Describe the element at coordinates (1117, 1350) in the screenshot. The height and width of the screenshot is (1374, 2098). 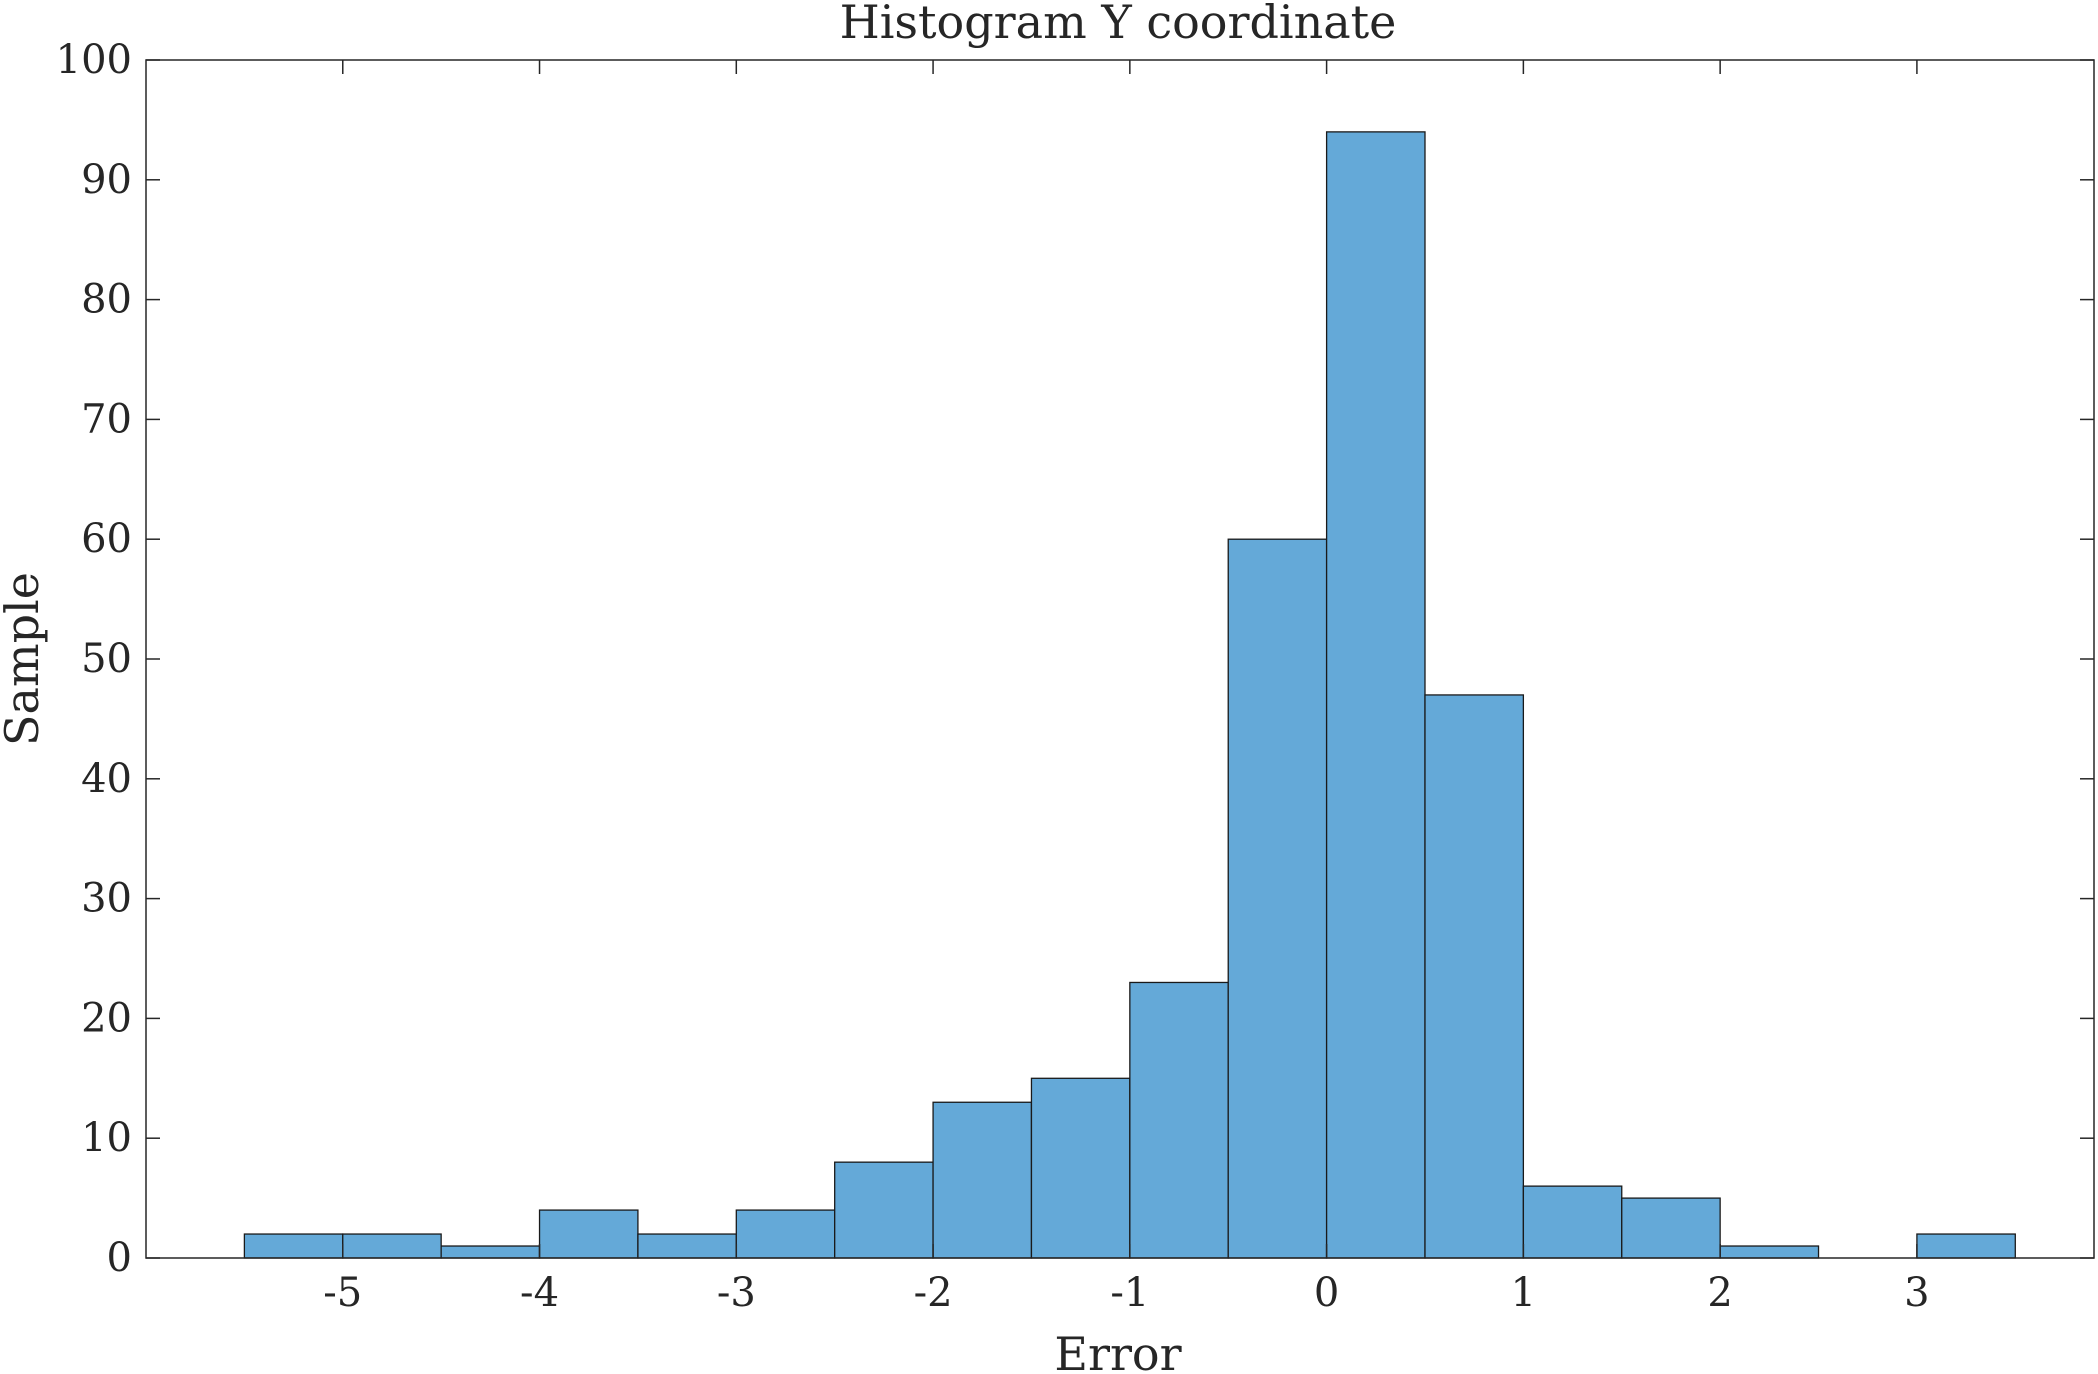
I see `x-axis-label: Error` at that location.